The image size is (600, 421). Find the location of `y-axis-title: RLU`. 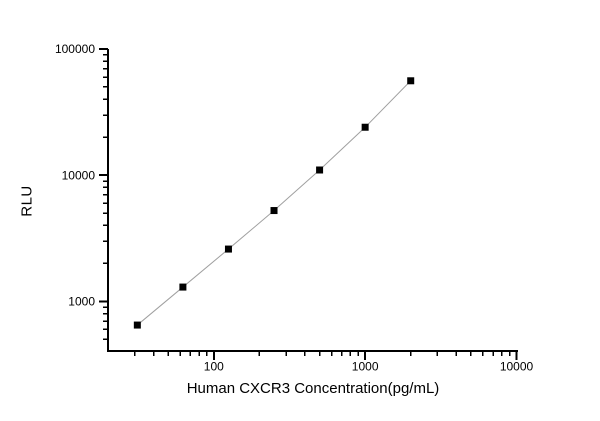

y-axis-title: RLU is located at coordinates (27, 201).